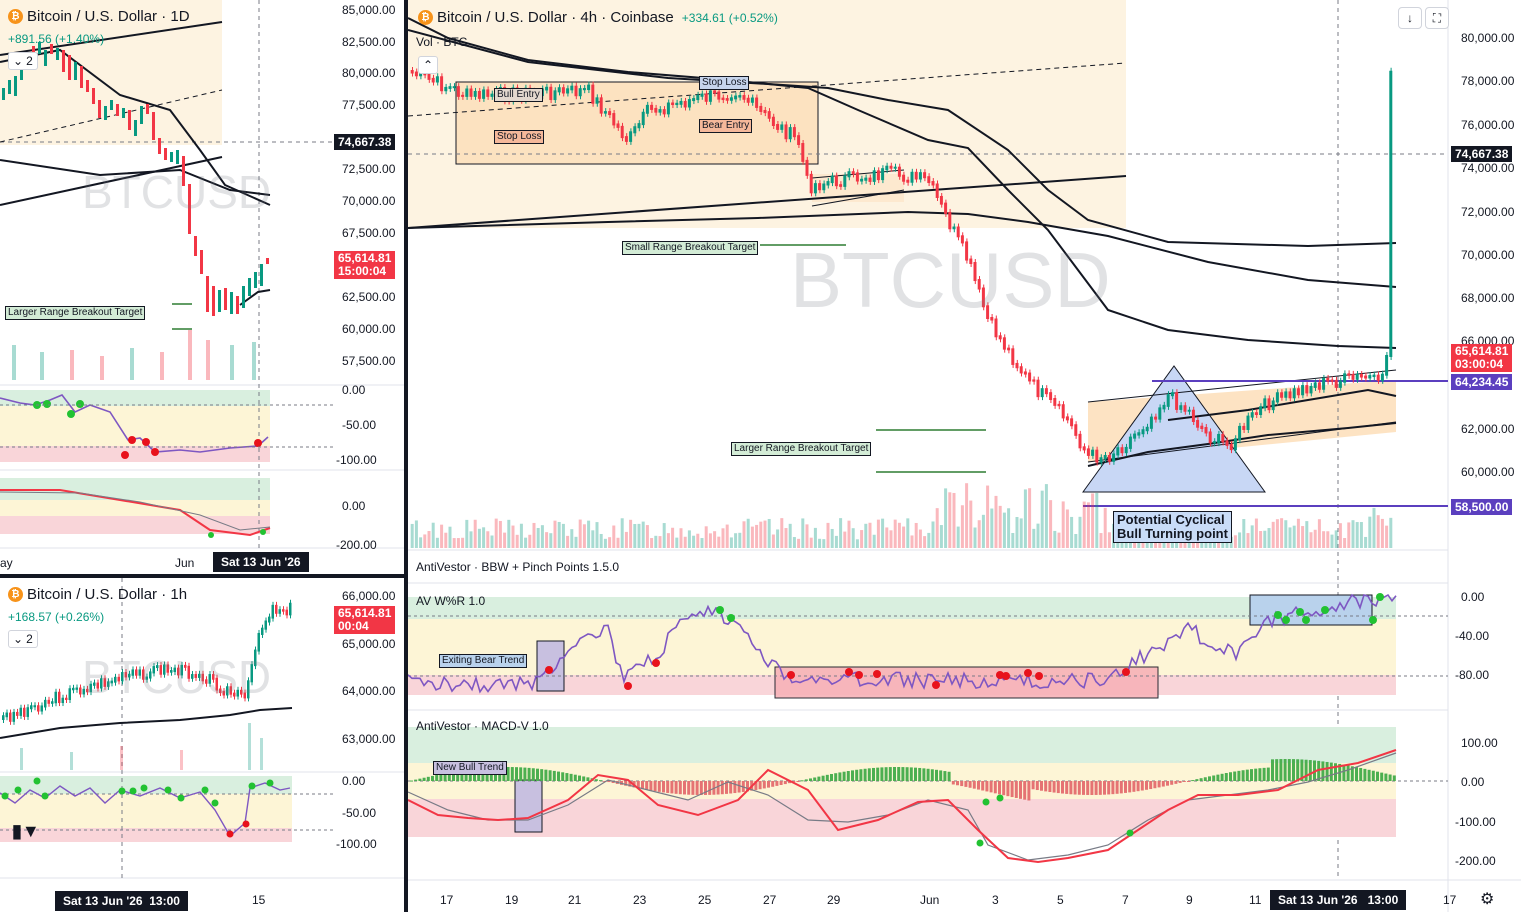 Image resolution: width=1521 pixels, height=912 pixels. Describe the element at coordinates (1410, 18) in the screenshot. I see `main-scroll-down-button: ↓` at that location.